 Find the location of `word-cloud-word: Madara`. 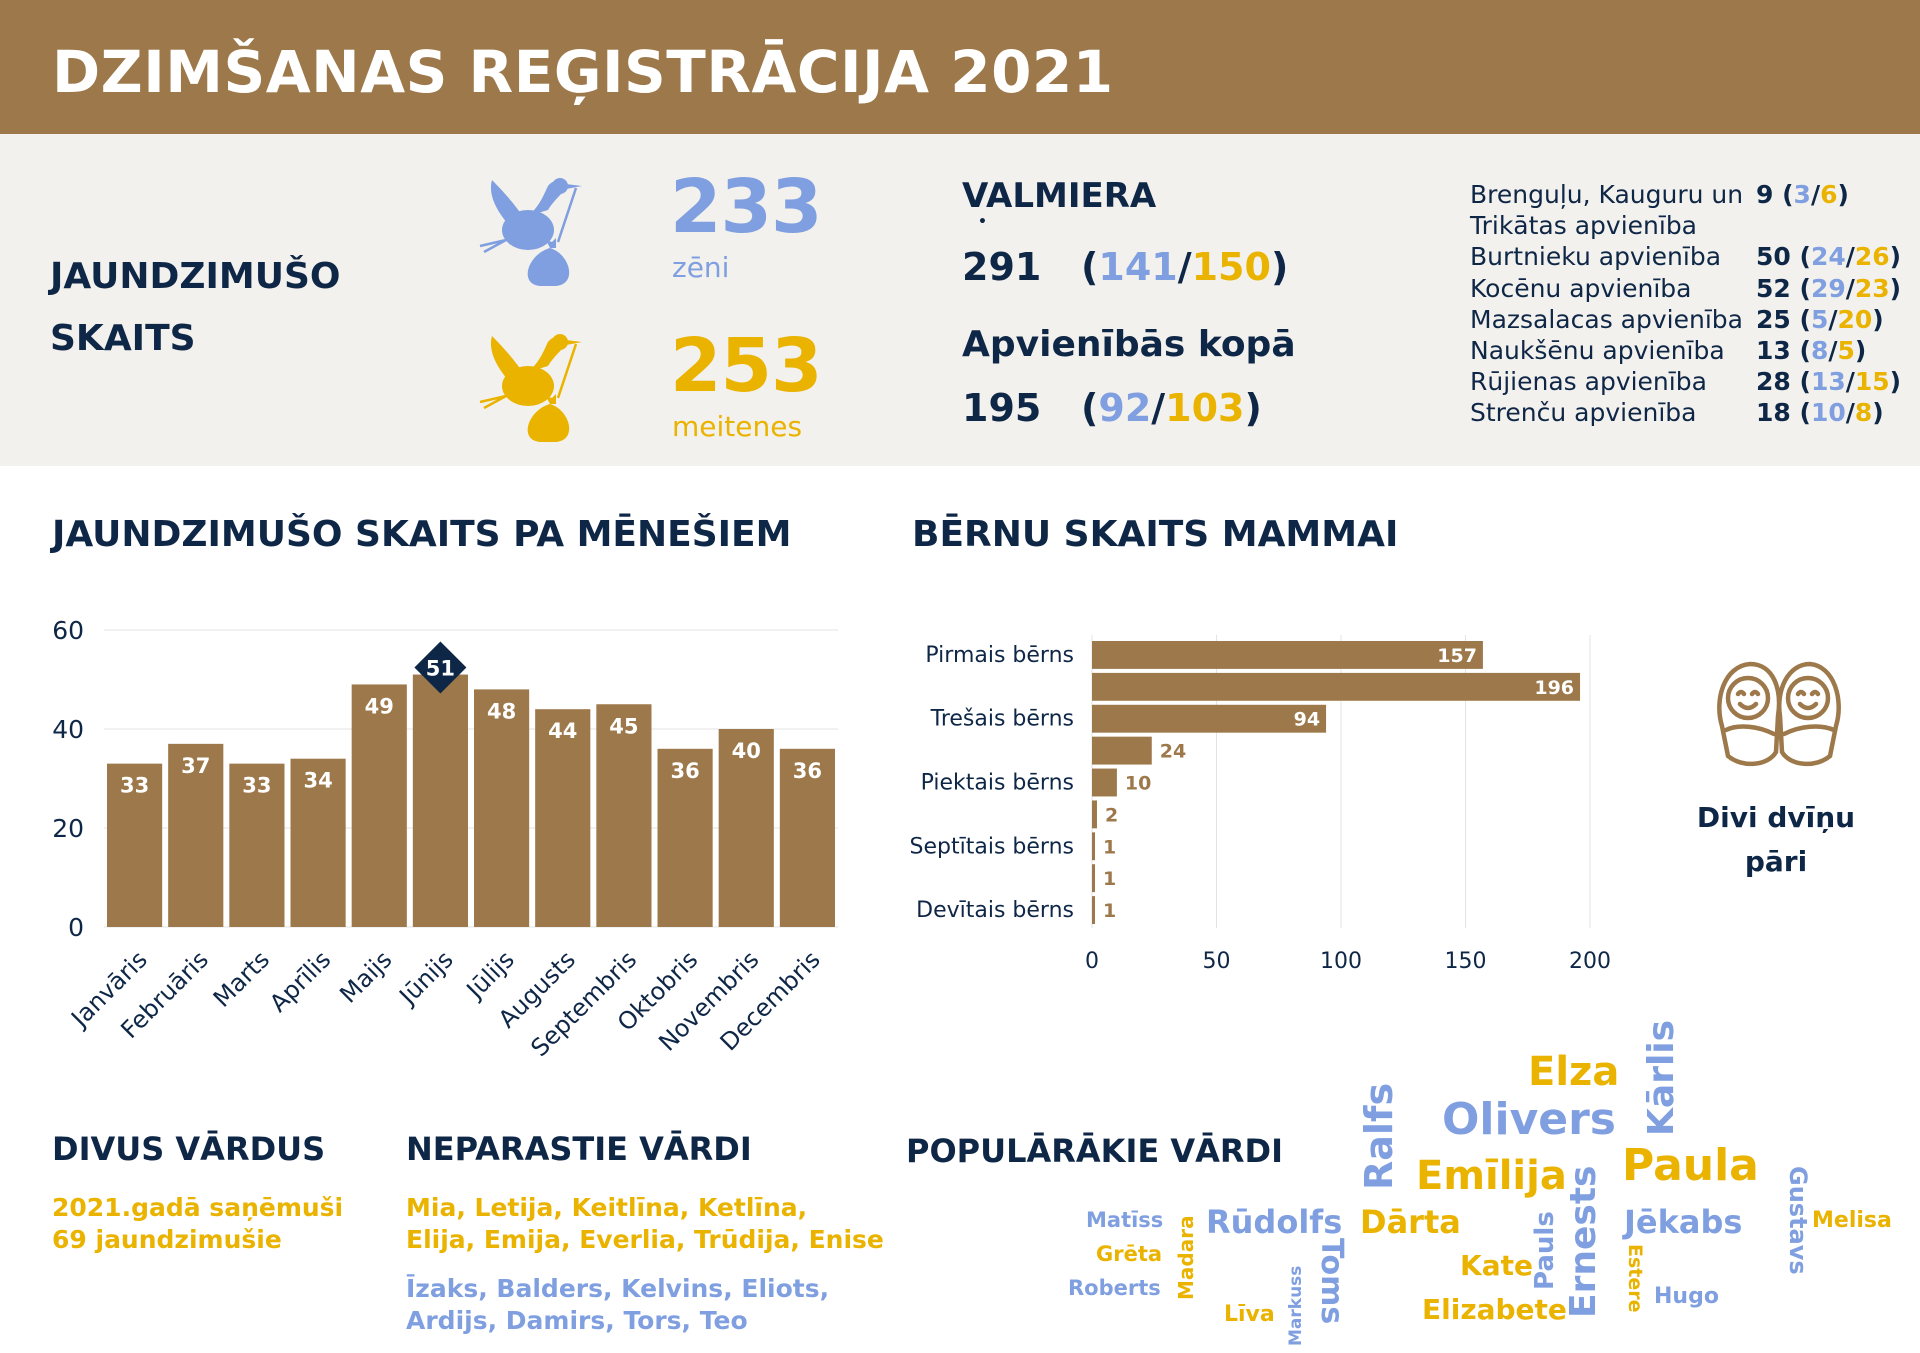

word-cloud-word: Madara is located at coordinates (1186, 1257).